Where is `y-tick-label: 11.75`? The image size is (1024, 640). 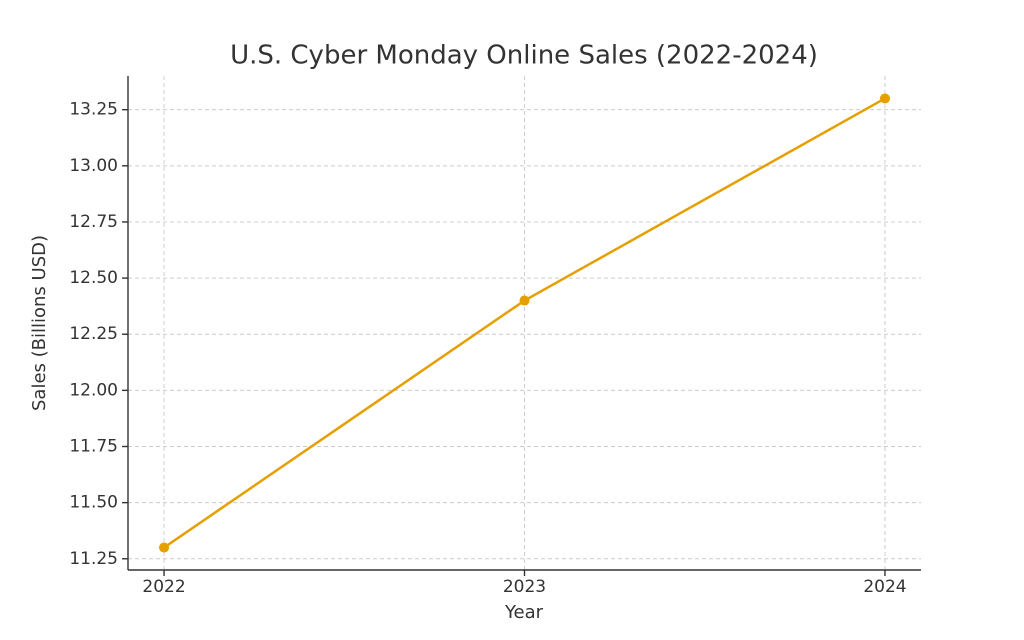 y-tick-label: 11.75 is located at coordinates (93, 447).